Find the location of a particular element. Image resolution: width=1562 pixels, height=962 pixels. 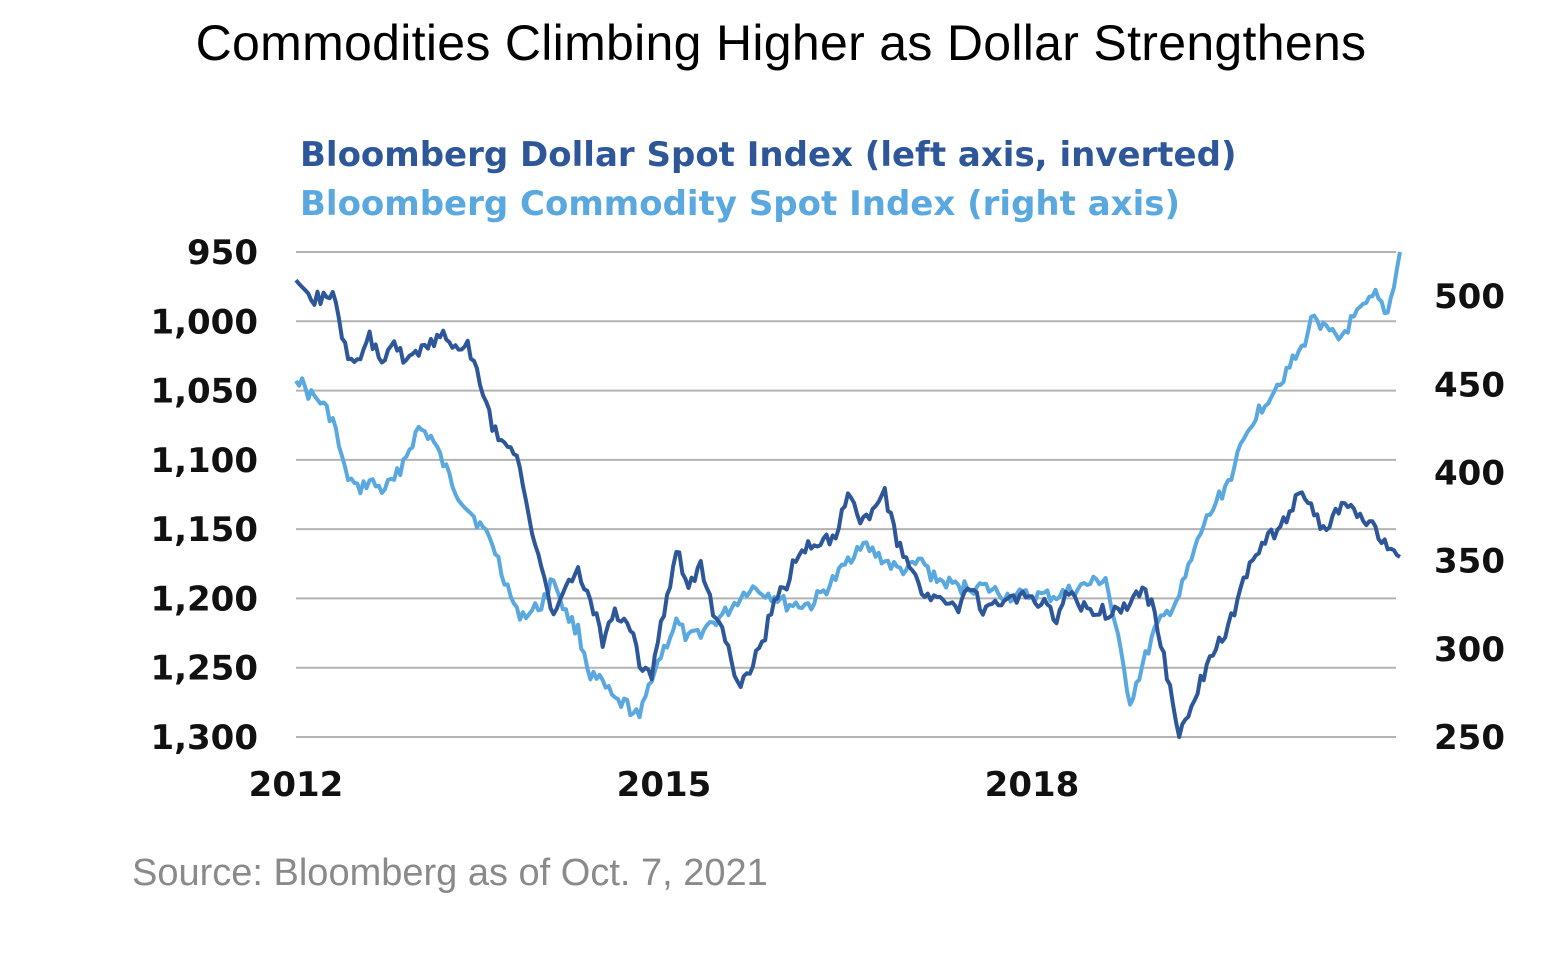

left-axis-tick-label: 1,200 is located at coordinates (204, 599).